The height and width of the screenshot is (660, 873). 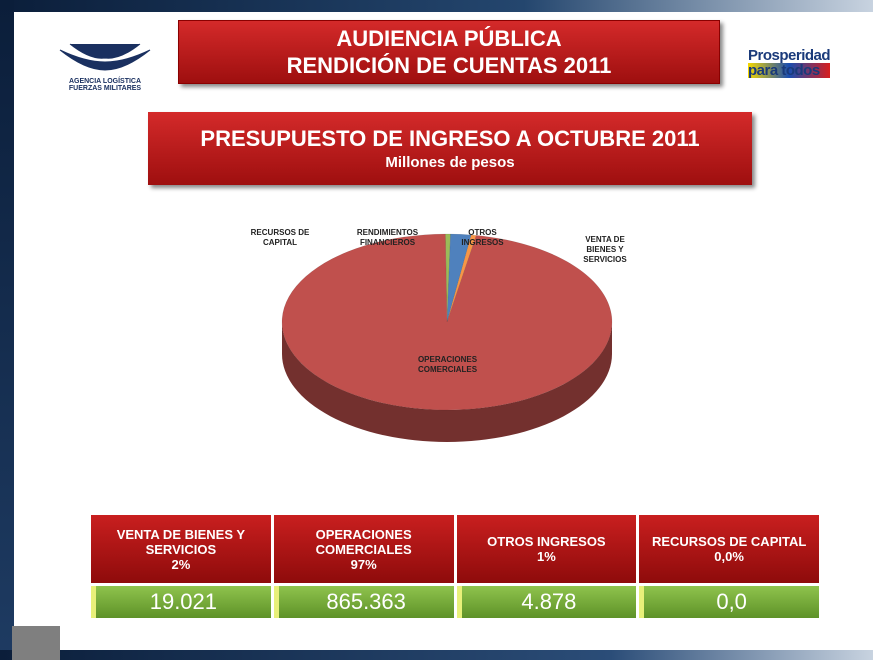 What do you see at coordinates (789, 55) in the screenshot?
I see `logo-line: Prosperidad` at bounding box center [789, 55].